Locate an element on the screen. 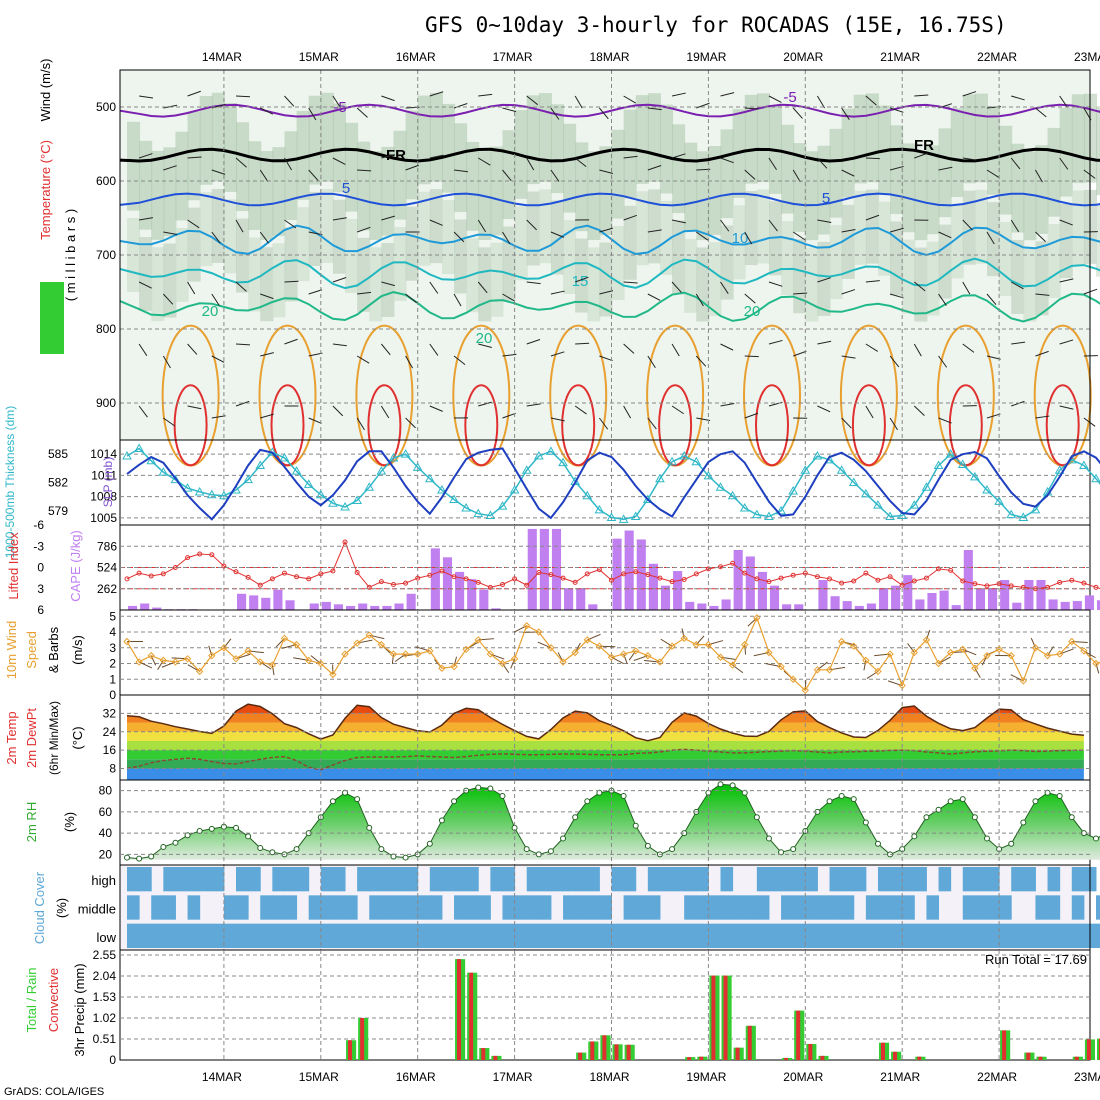  temp-tick-label: 16 is located at coordinates (110, 750).